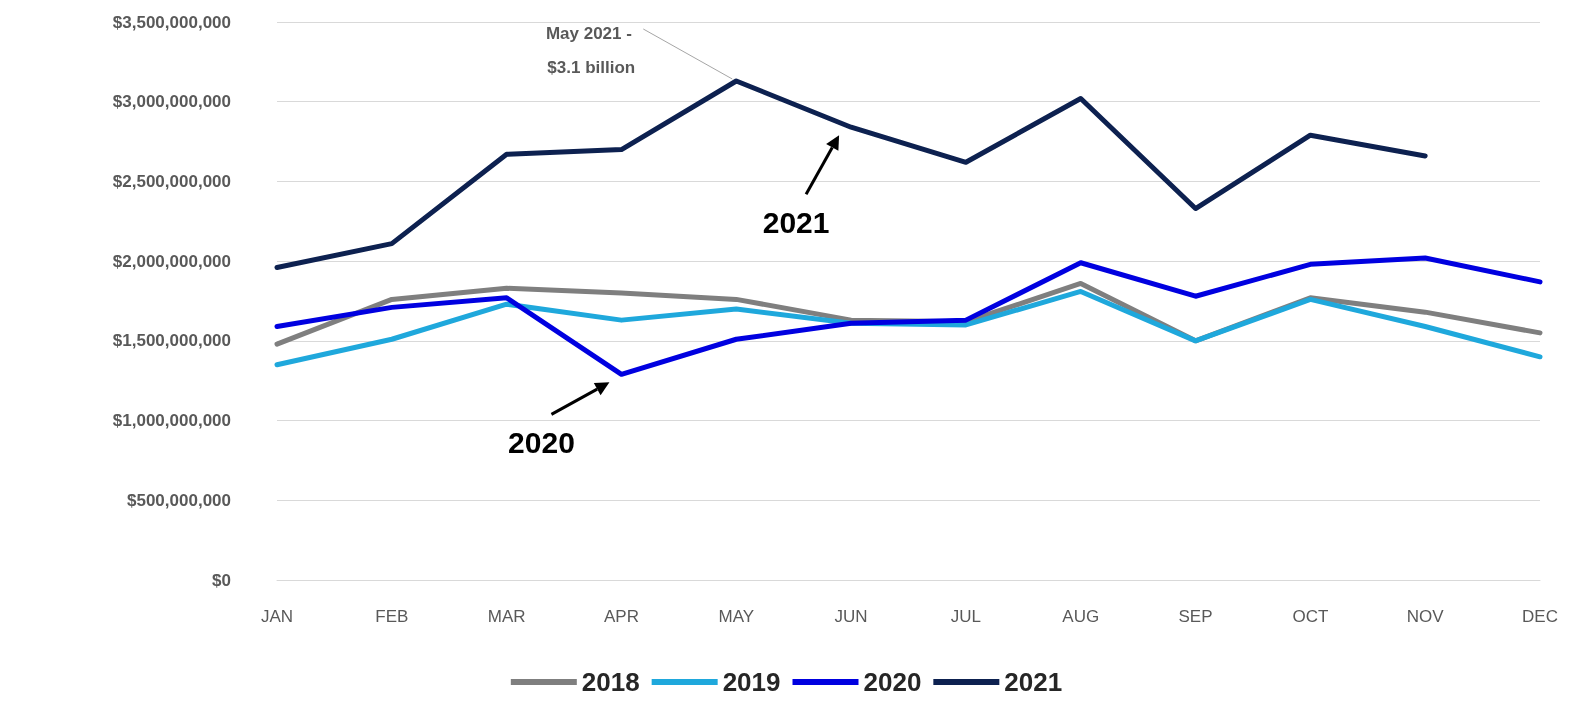 The image size is (1573, 702). Describe the element at coordinates (966, 616) in the screenshot. I see `x-tick-label: JUL` at that location.